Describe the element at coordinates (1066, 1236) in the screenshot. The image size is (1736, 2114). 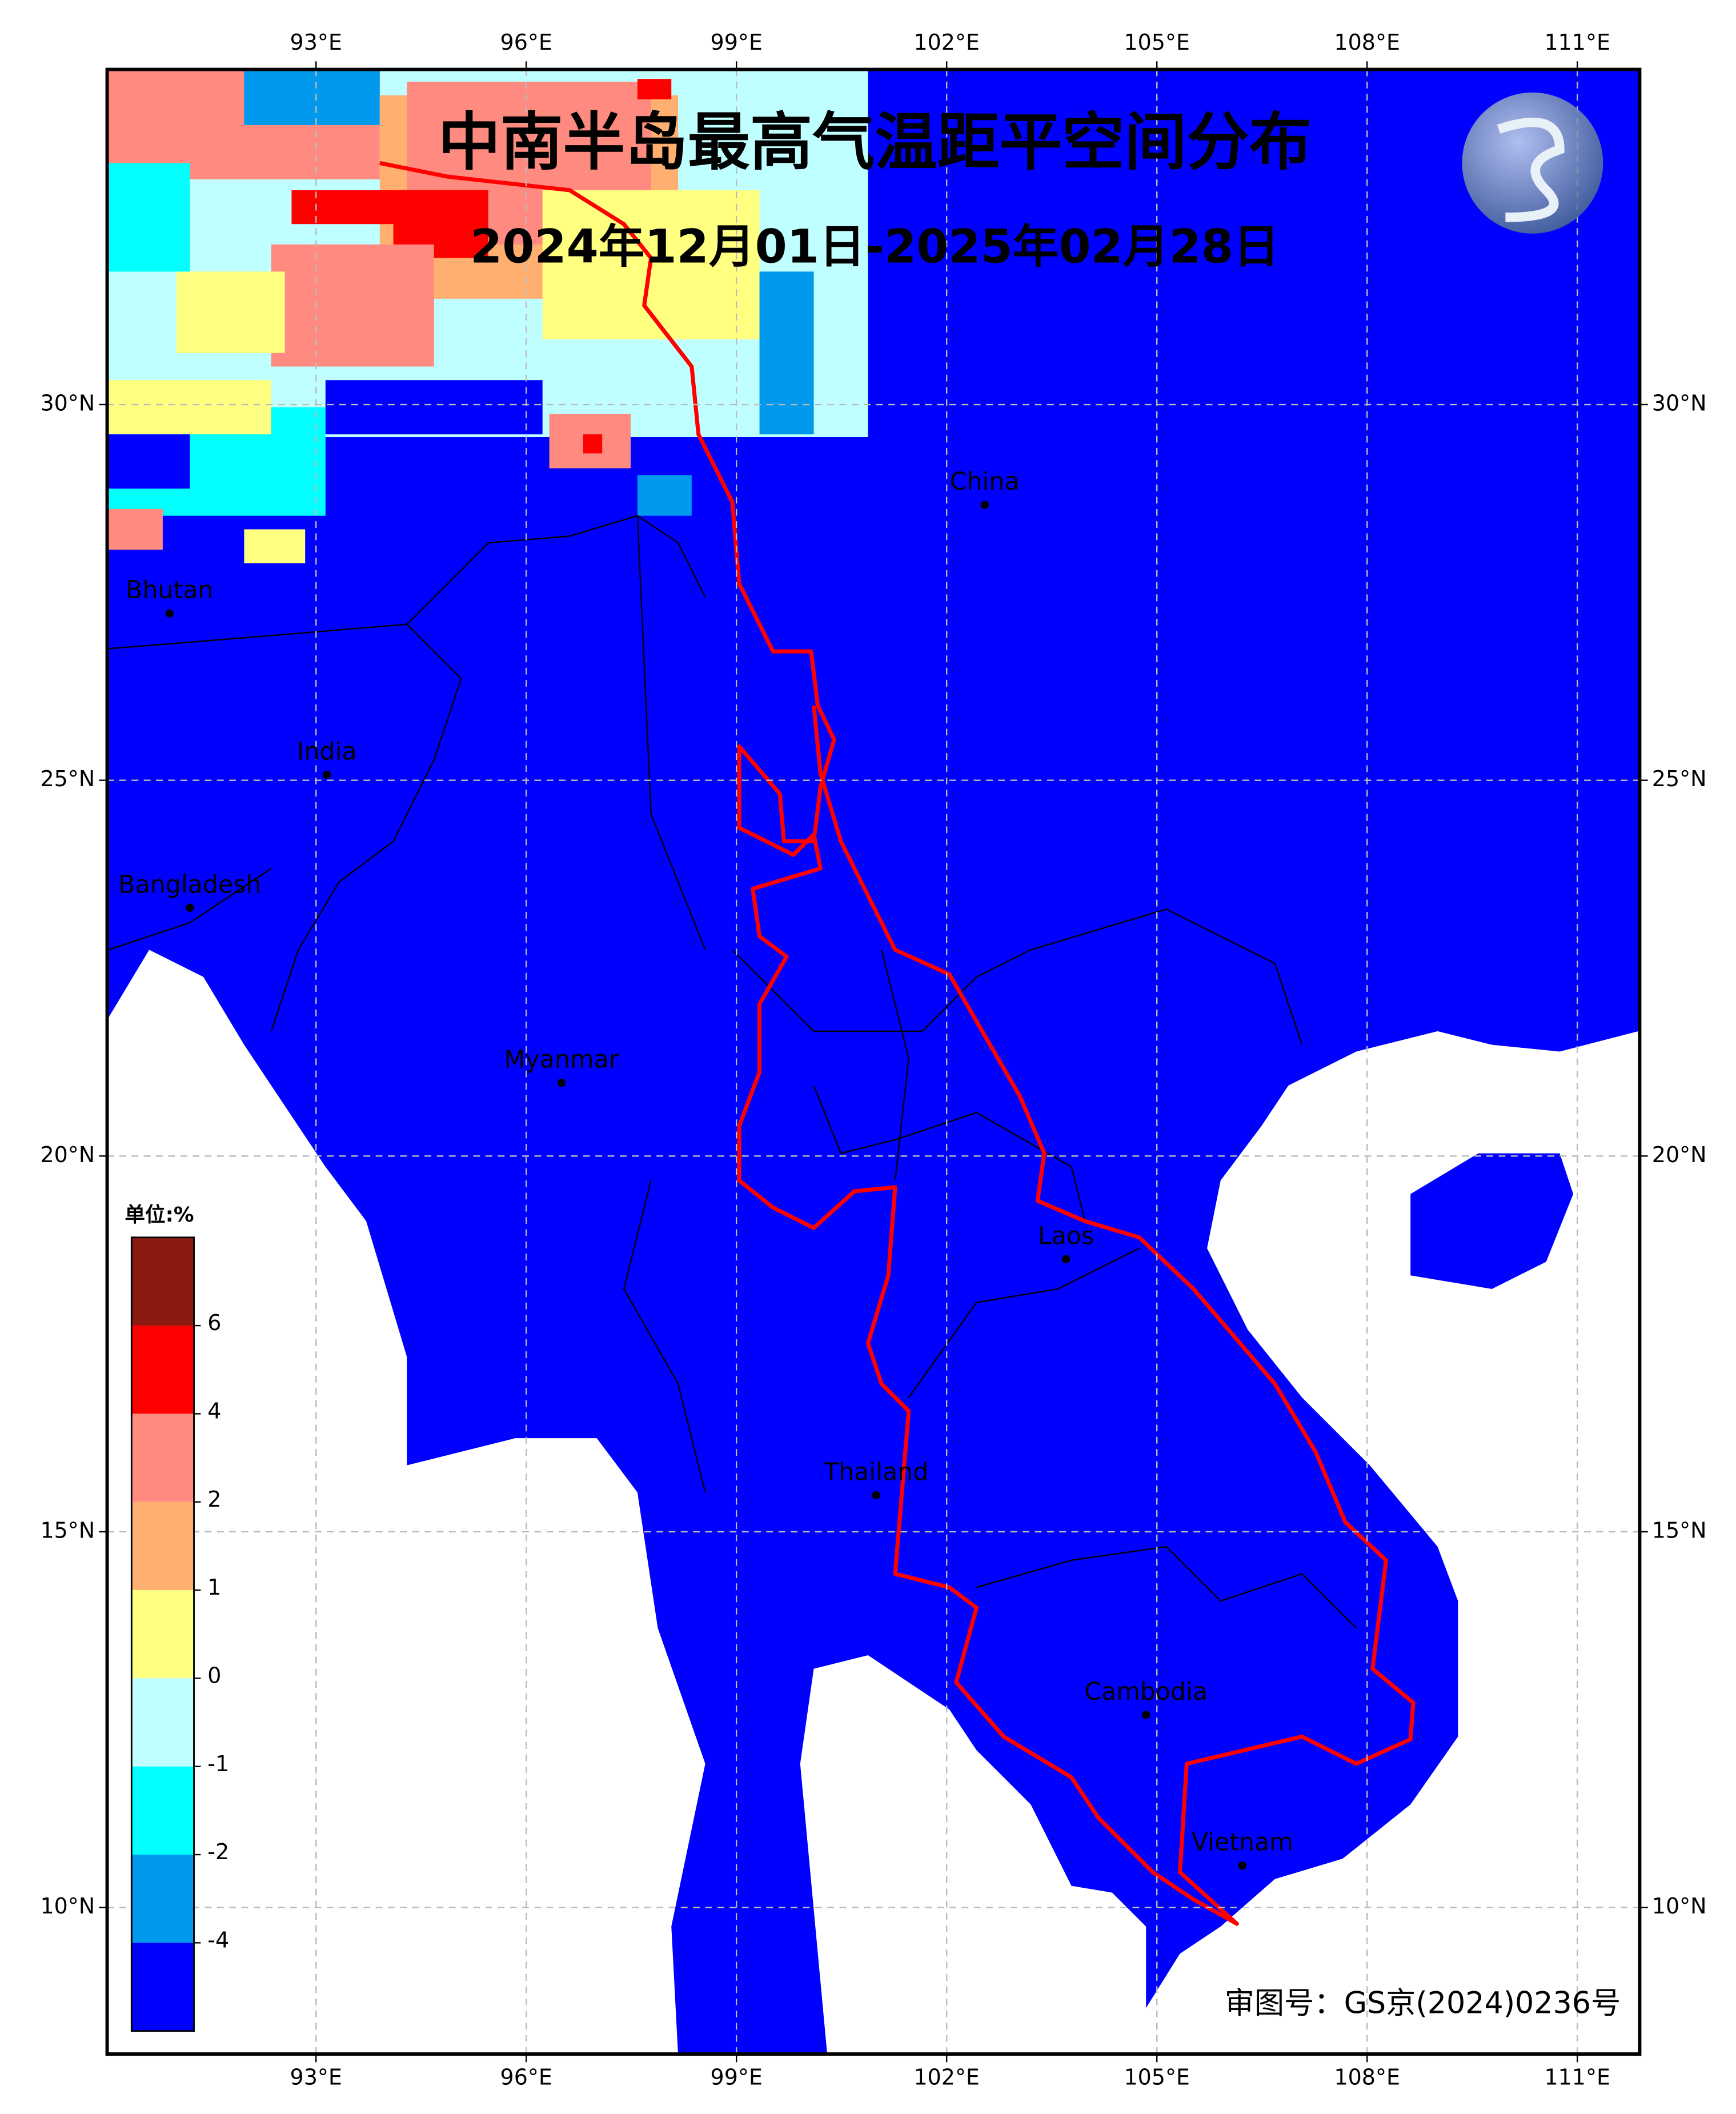
I see `place-label: Laos` at that location.